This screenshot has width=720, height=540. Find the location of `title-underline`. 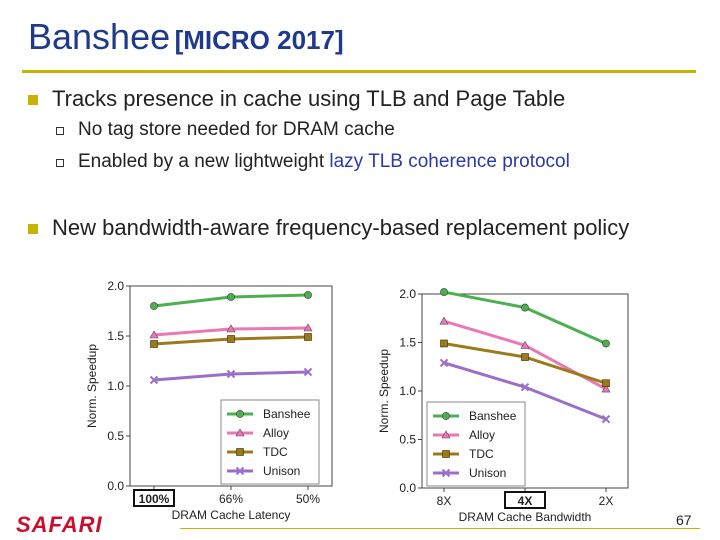

title-underline is located at coordinates (359, 71).